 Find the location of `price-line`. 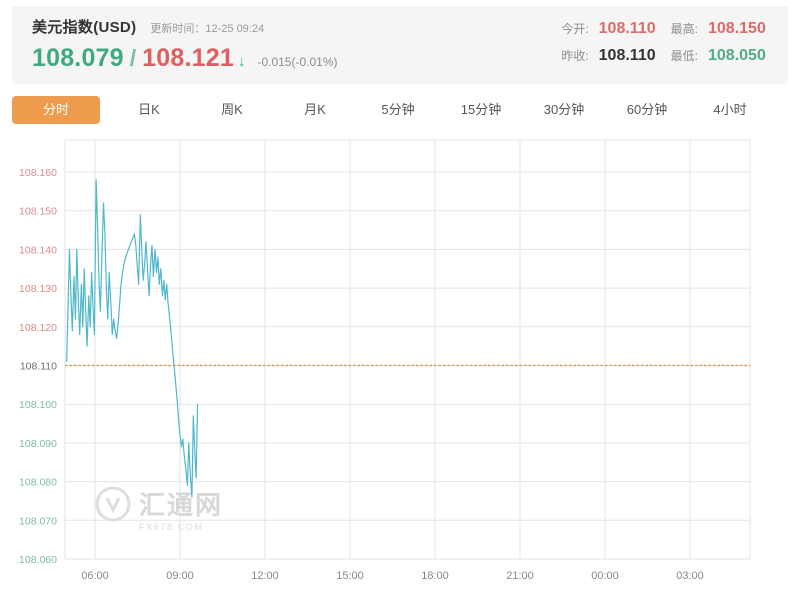

price-line is located at coordinates (132, 338).